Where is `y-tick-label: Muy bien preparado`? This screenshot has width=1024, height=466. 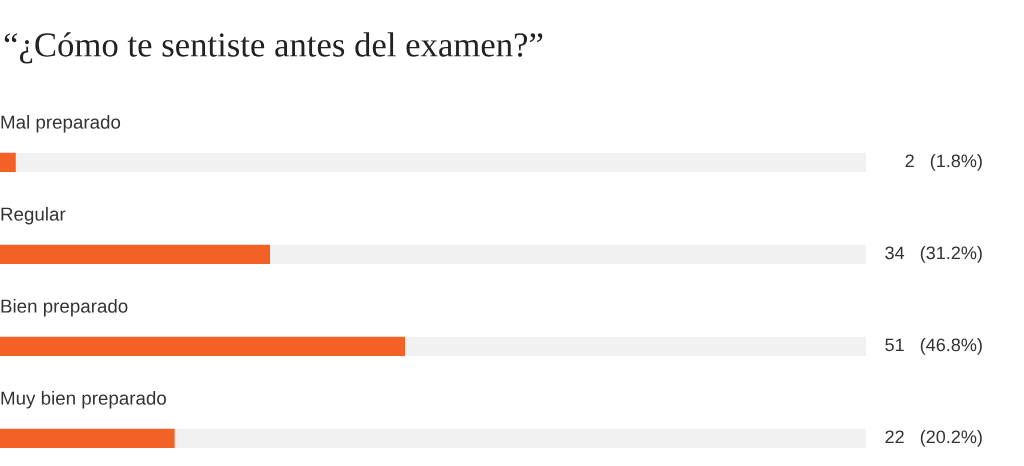 y-tick-label: Muy bien preparado is located at coordinates (83, 400).